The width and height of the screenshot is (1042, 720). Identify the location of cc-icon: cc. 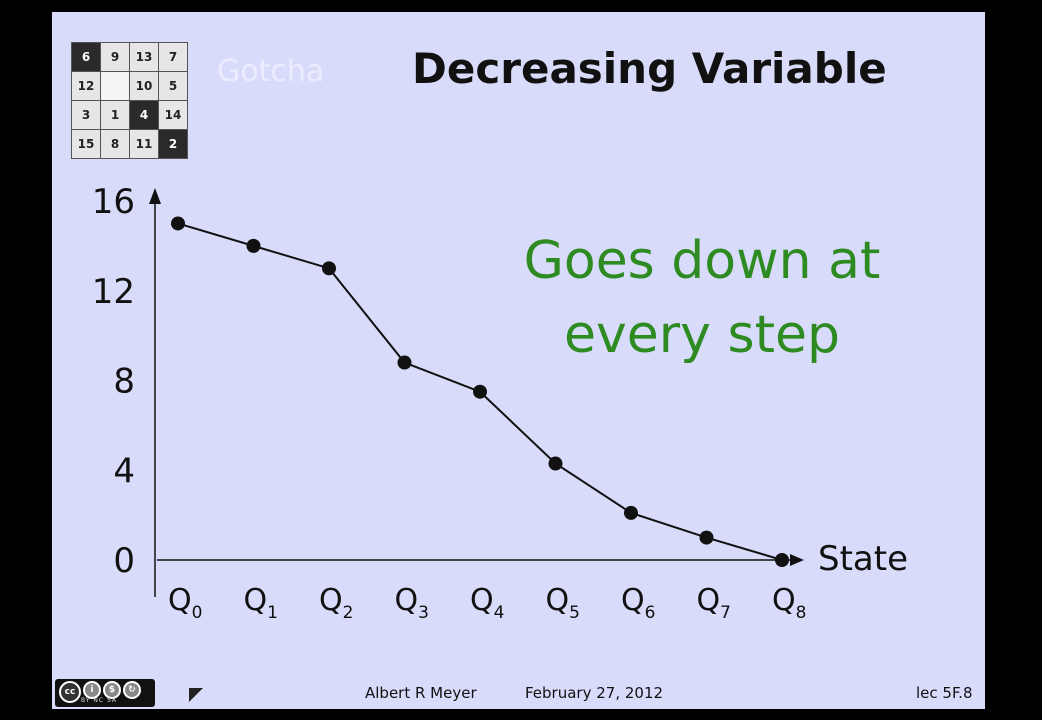
(70, 692).